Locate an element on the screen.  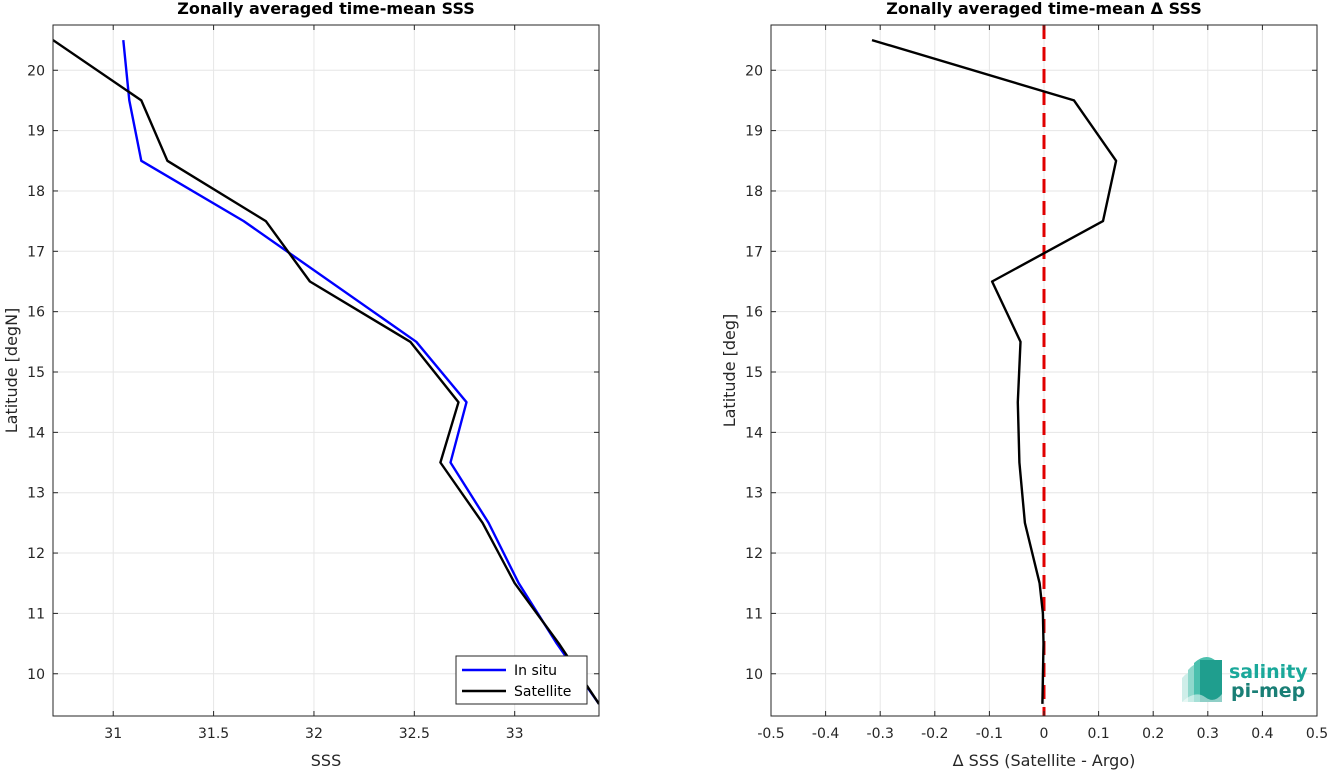
x-tick-label: -0.2 is located at coordinates (934, 734).